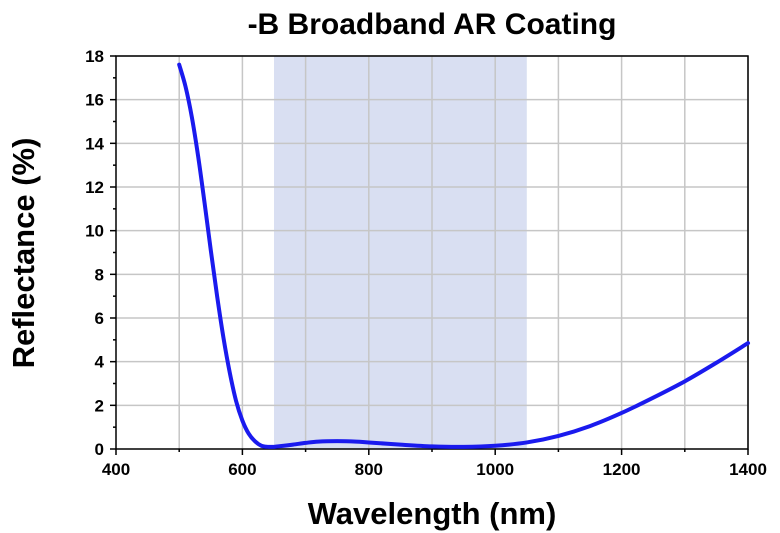 This screenshot has width=780, height=533. What do you see at coordinates (100, 362) in the screenshot?
I see `y-tick-label: 4` at bounding box center [100, 362].